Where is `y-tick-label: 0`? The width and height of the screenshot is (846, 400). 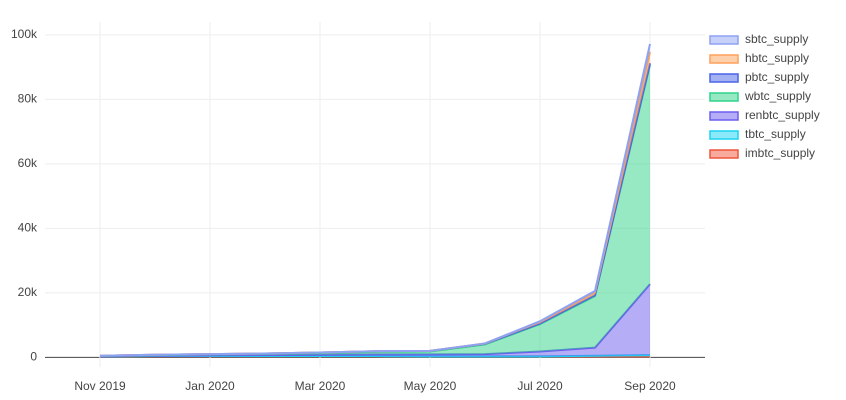
y-tick-label: 0 is located at coordinates (33, 356).